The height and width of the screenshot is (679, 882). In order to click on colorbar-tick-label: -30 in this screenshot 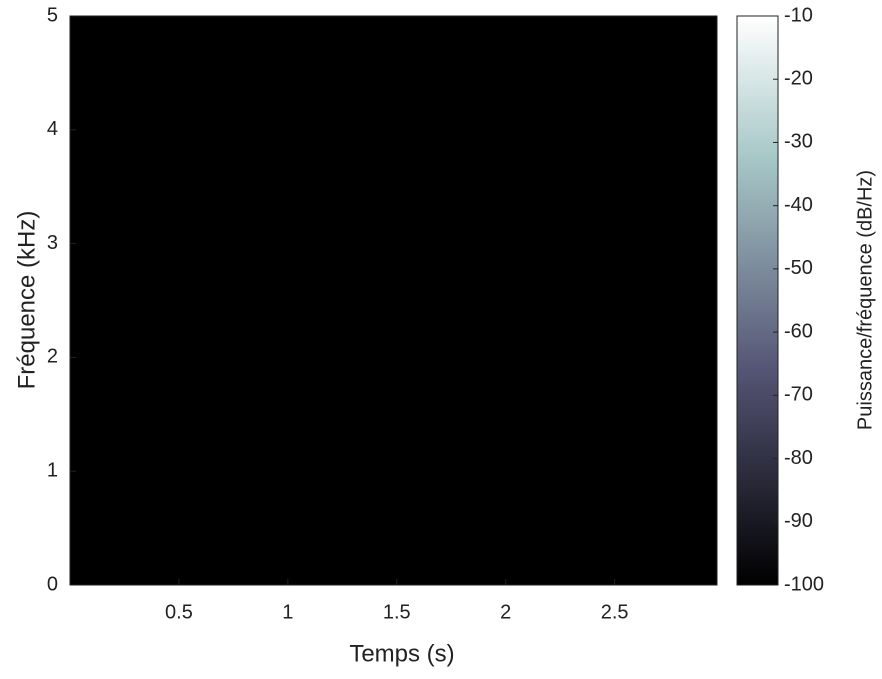, I will do `click(798, 142)`.